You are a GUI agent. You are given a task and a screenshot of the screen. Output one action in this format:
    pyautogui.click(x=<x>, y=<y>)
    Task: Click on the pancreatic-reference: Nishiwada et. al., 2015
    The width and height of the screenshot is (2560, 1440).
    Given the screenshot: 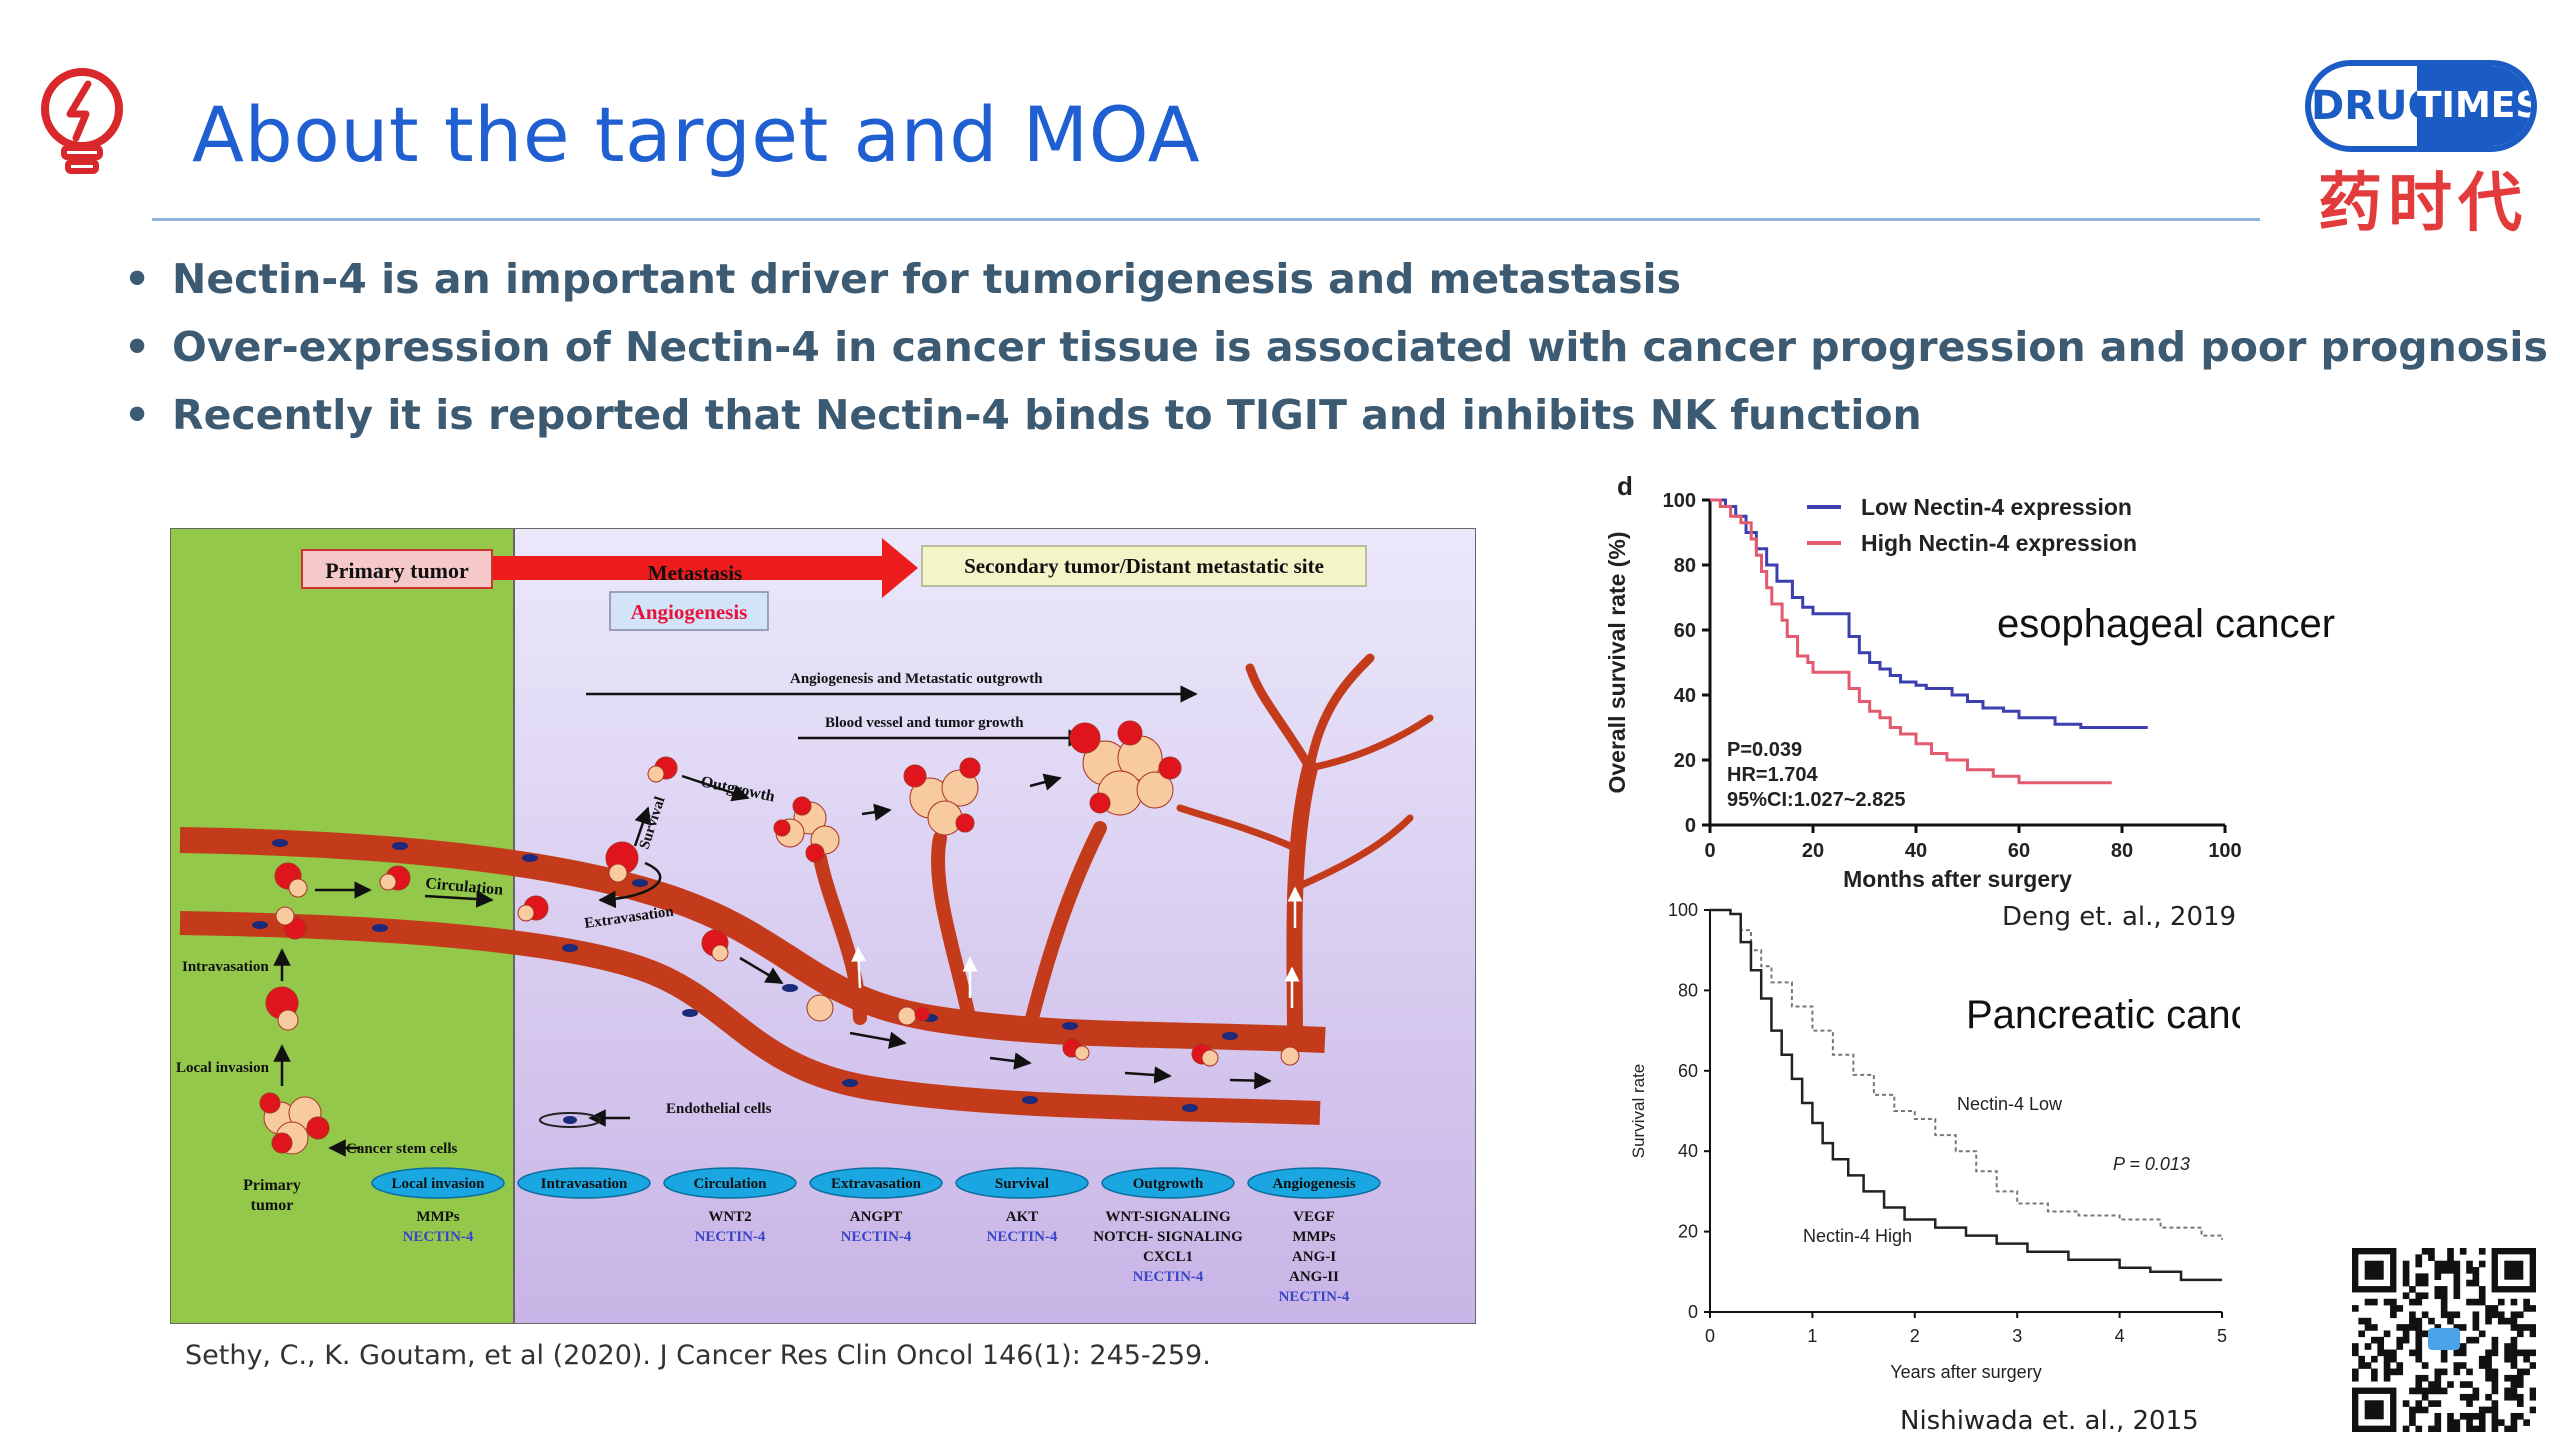 What is the action you would take?
    pyautogui.click(x=2049, y=1421)
    